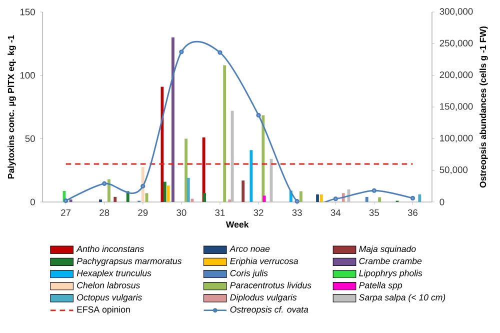  I want to click on legend-label: Ostreopsis cf. ovata, so click(269, 310).